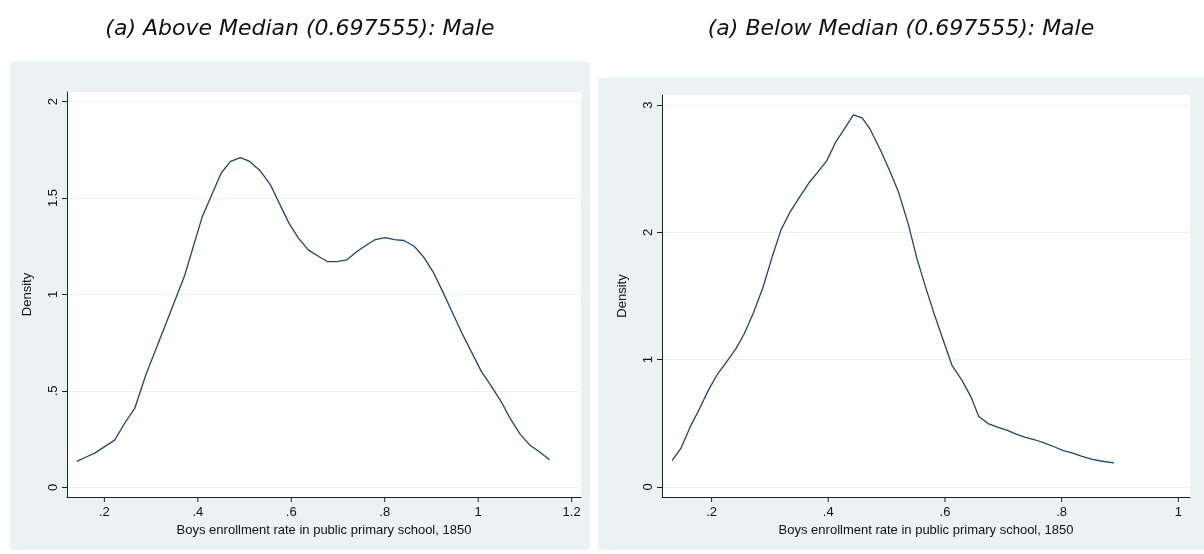  Describe the element at coordinates (52, 198) in the screenshot. I see `y-tick-label: 1.5` at that location.